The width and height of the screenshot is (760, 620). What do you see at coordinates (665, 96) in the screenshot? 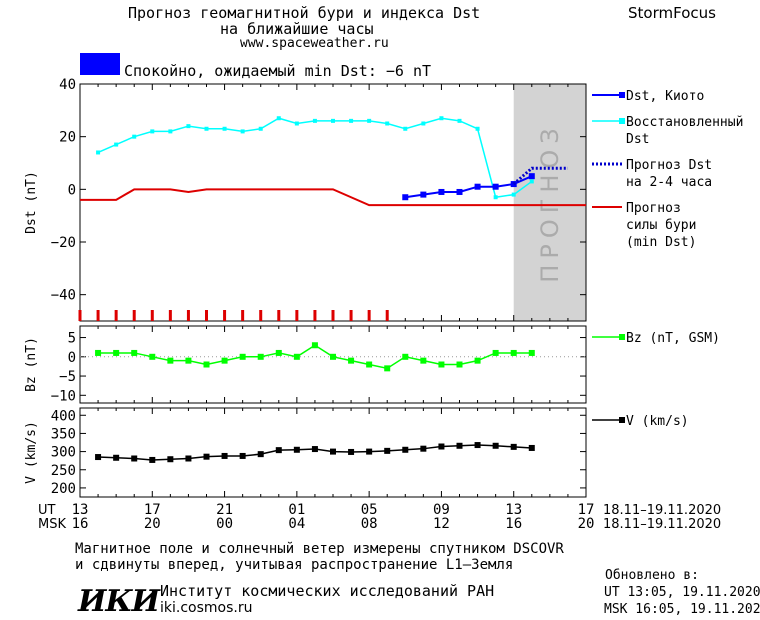
I see `legend-label-dst_kyoto: Dst, Киото` at bounding box center [665, 96].